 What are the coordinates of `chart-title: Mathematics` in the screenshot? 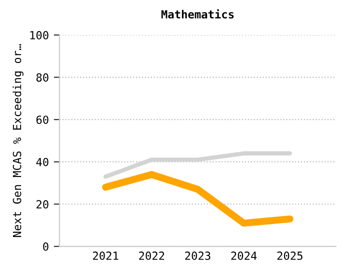 It's located at (197, 13).